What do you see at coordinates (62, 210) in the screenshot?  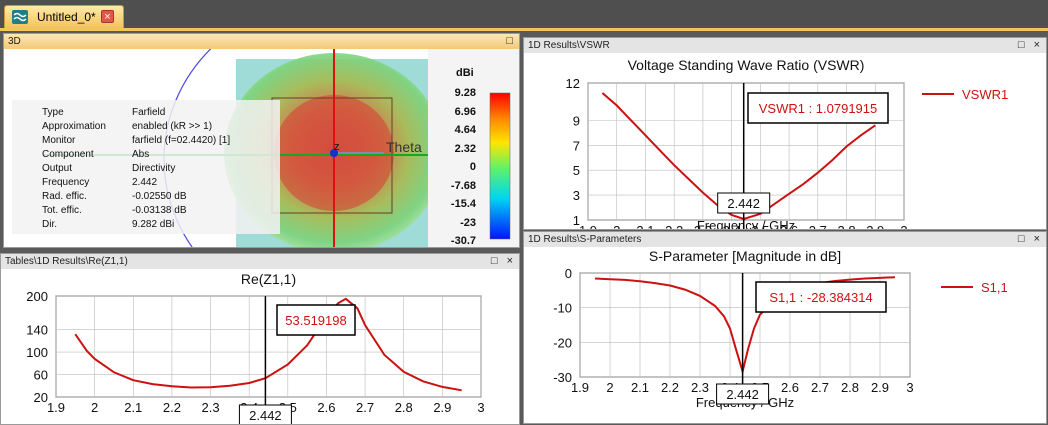 I see `info-key: Tot. effic.` at bounding box center [62, 210].